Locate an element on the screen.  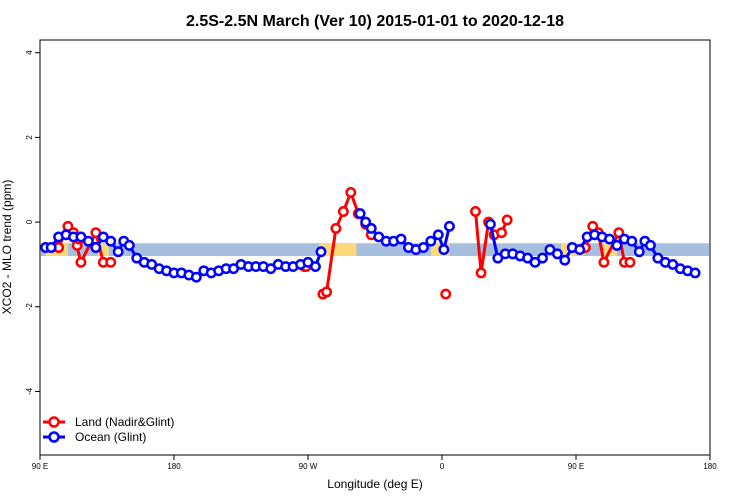
x-tick-label-3: 0 is located at coordinates (442, 466).